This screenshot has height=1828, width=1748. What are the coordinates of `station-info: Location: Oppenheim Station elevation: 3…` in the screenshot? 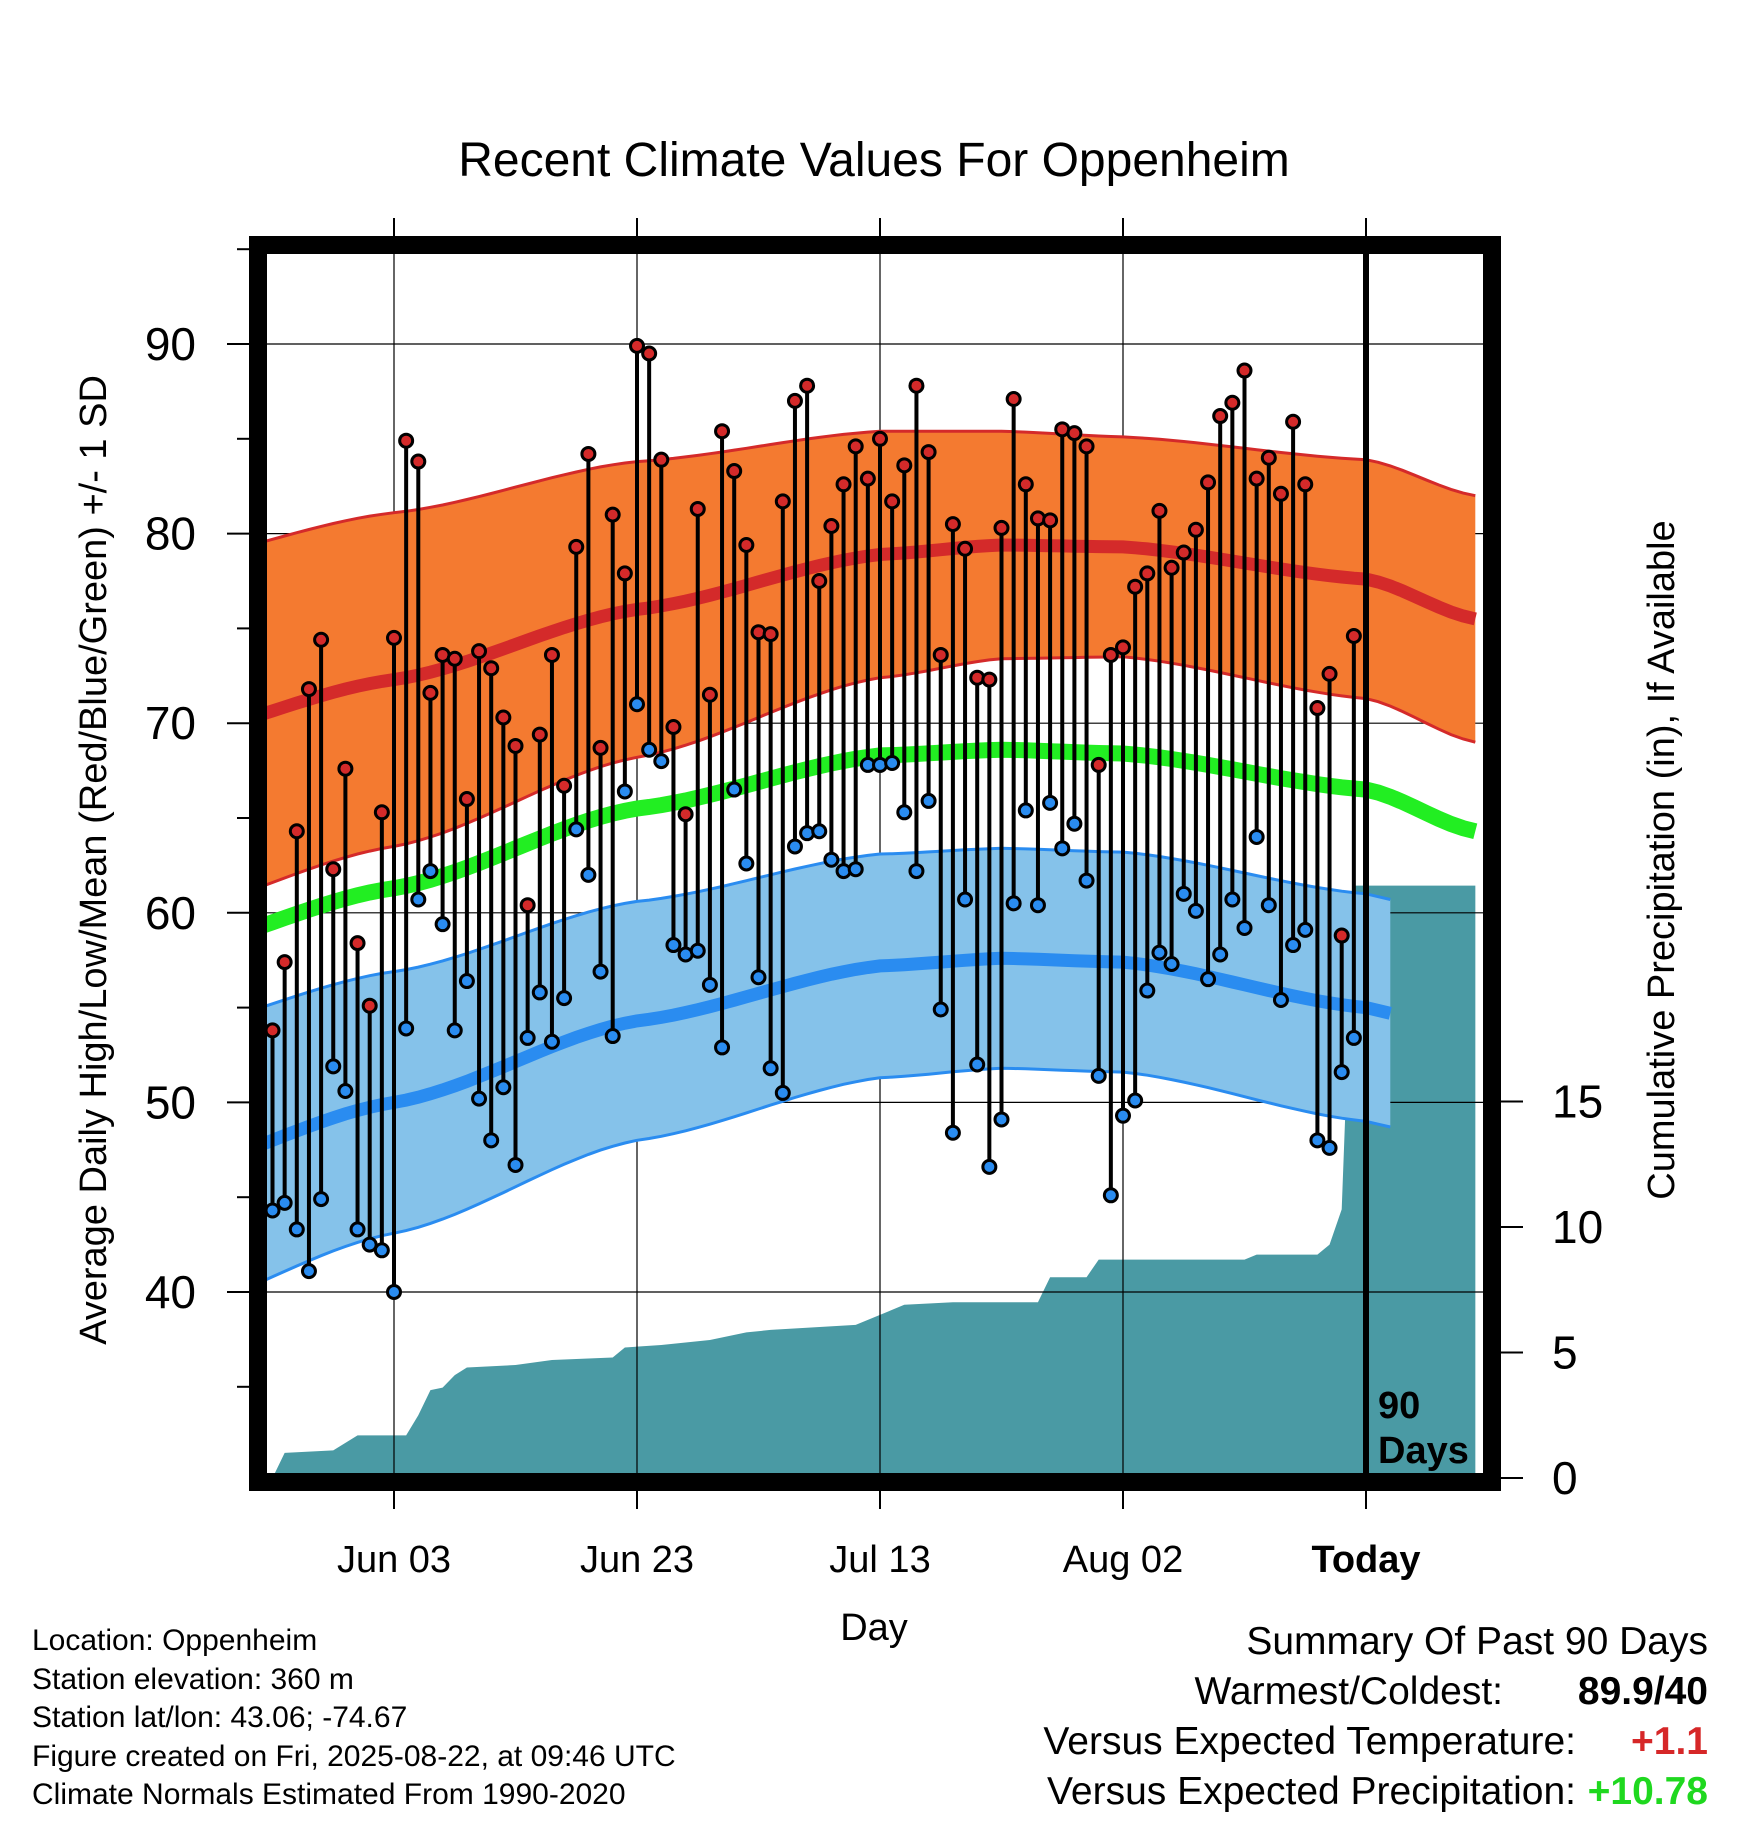 It's located at (354, 1718).